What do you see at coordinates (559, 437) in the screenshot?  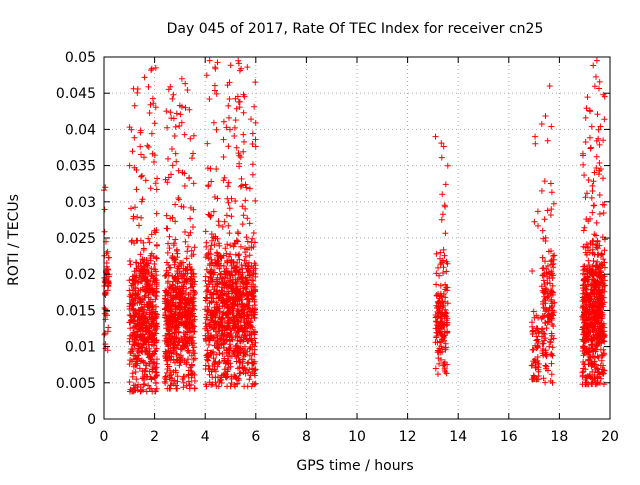 I see `x-tick-label: 18` at bounding box center [559, 437].